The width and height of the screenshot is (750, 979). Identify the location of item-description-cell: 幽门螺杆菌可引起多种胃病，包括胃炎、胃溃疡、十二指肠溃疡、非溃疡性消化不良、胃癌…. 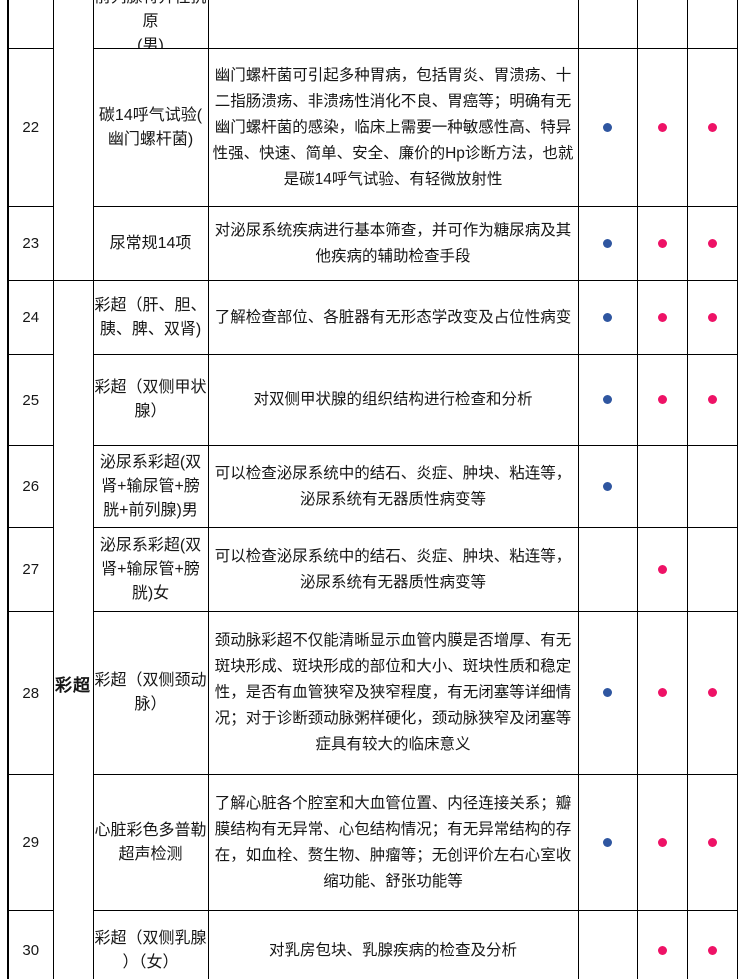
(393, 127).